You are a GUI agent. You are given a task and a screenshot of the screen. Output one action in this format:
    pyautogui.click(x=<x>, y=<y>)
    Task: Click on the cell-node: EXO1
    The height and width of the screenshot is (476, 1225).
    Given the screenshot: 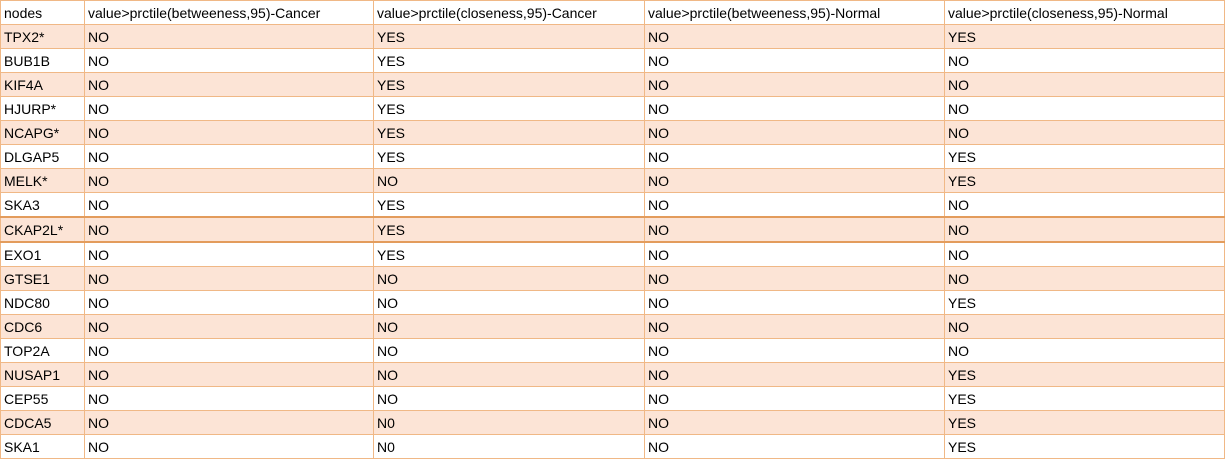 What is the action you would take?
    pyautogui.click(x=42, y=254)
    